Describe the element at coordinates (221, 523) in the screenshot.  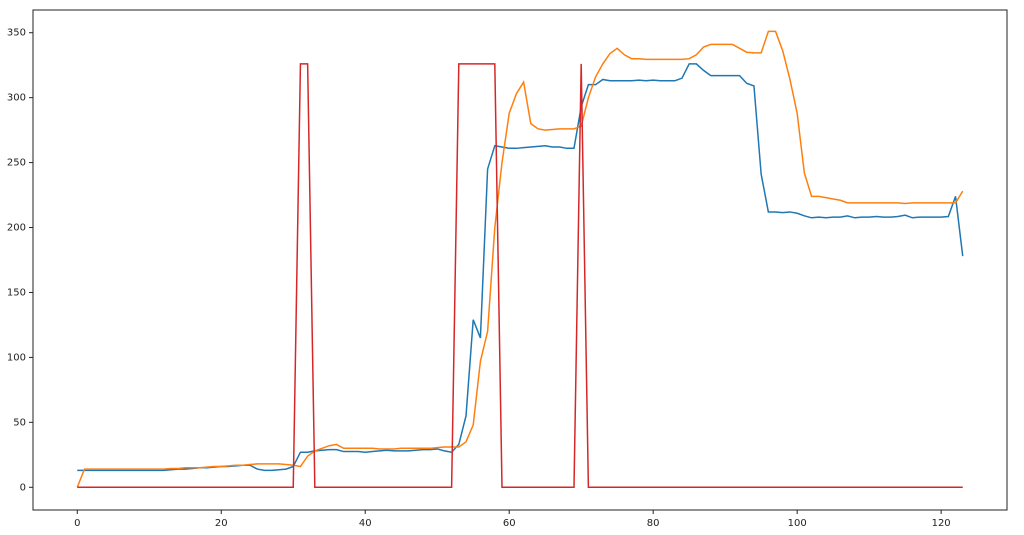
I see `x-tick-label: 20` at that location.